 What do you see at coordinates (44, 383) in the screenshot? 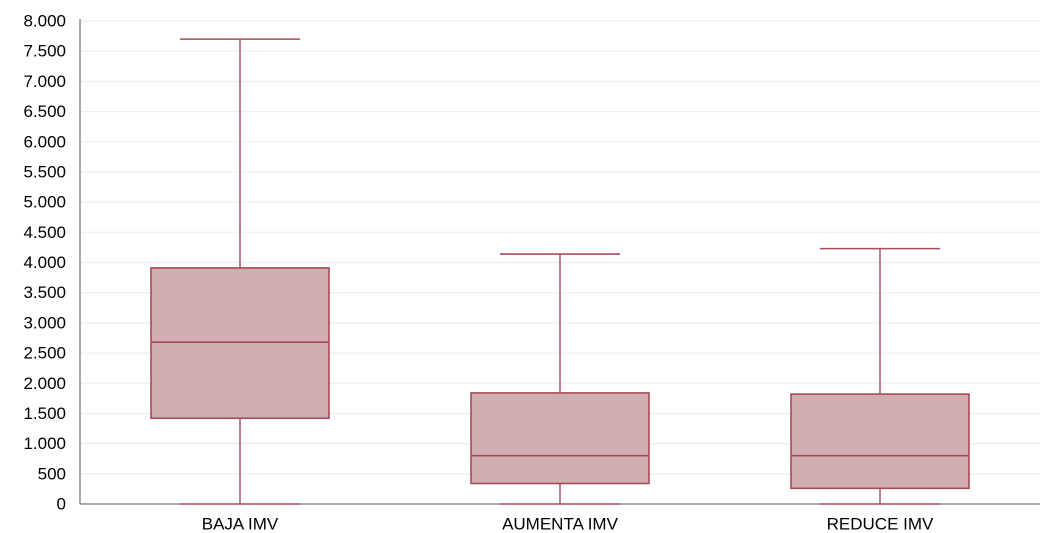
I see `y-tick-label: 2.000` at bounding box center [44, 383].